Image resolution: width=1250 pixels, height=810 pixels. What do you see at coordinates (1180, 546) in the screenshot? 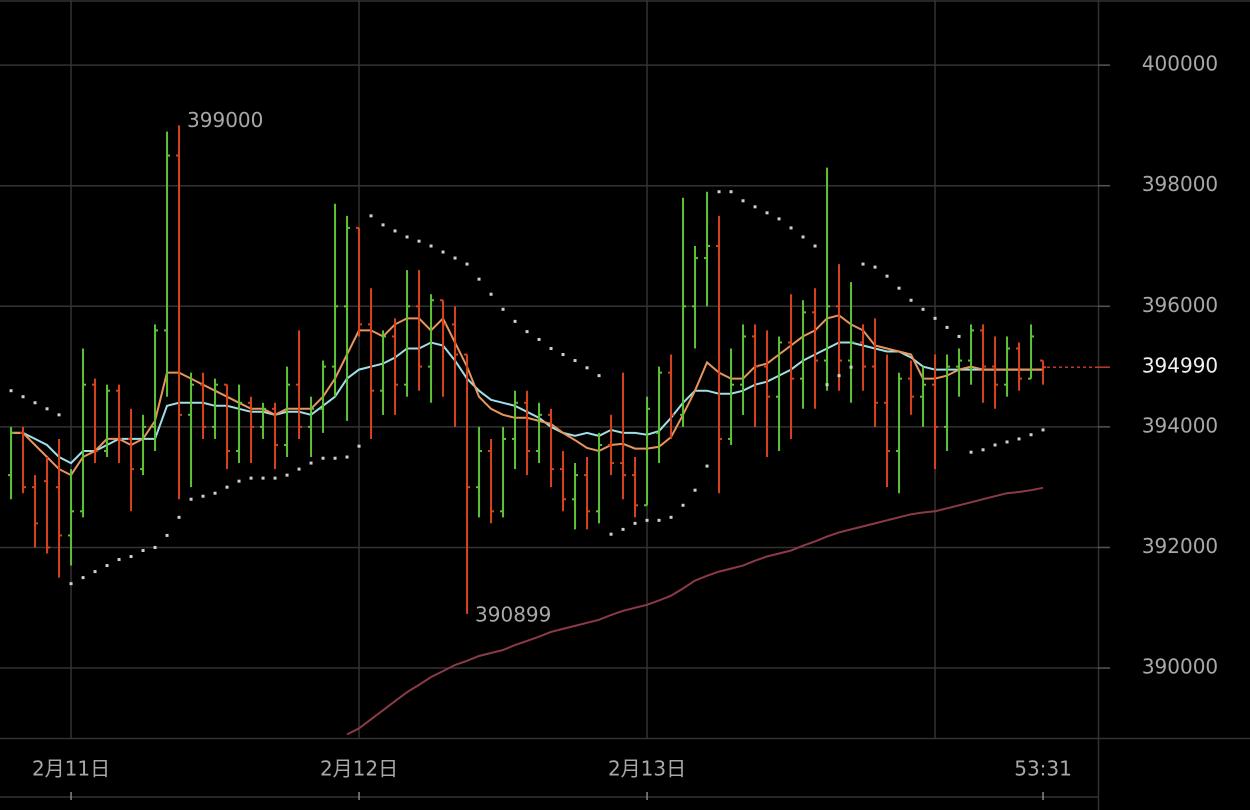
I see `y-tick-label: 392000` at bounding box center [1180, 546].